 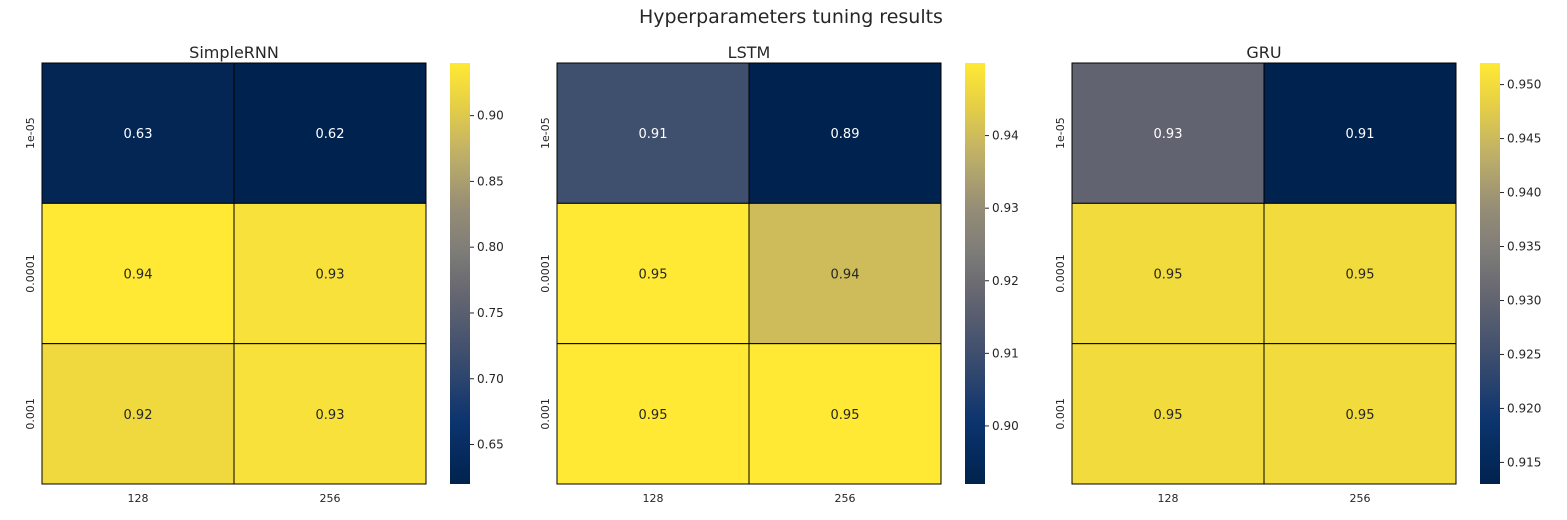 What do you see at coordinates (490, 247) in the screenshot?
I see `colorbar-tick-label: 0.80` at bounding box center [490, 247].